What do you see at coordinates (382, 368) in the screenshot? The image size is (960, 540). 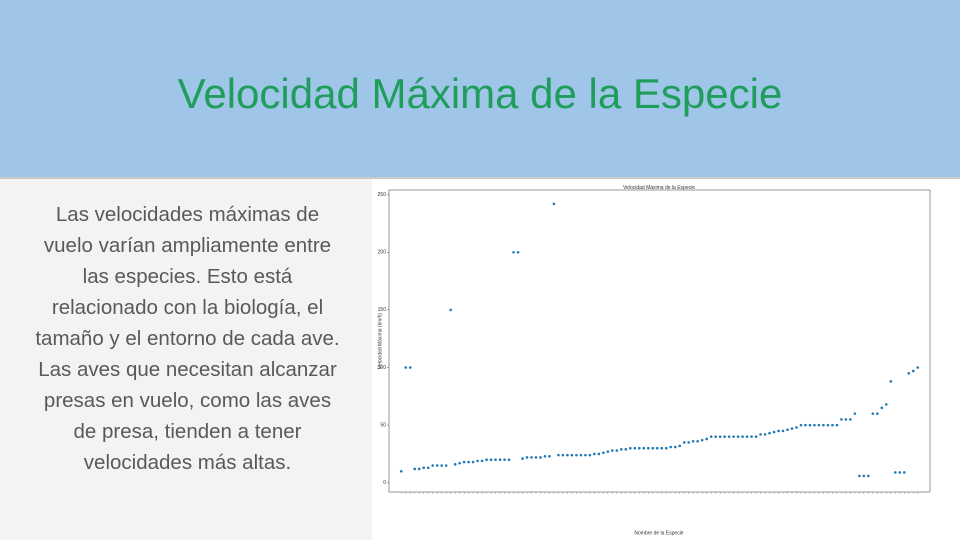 I see `y-tick-label: 100` at bounding box center [382, 368].